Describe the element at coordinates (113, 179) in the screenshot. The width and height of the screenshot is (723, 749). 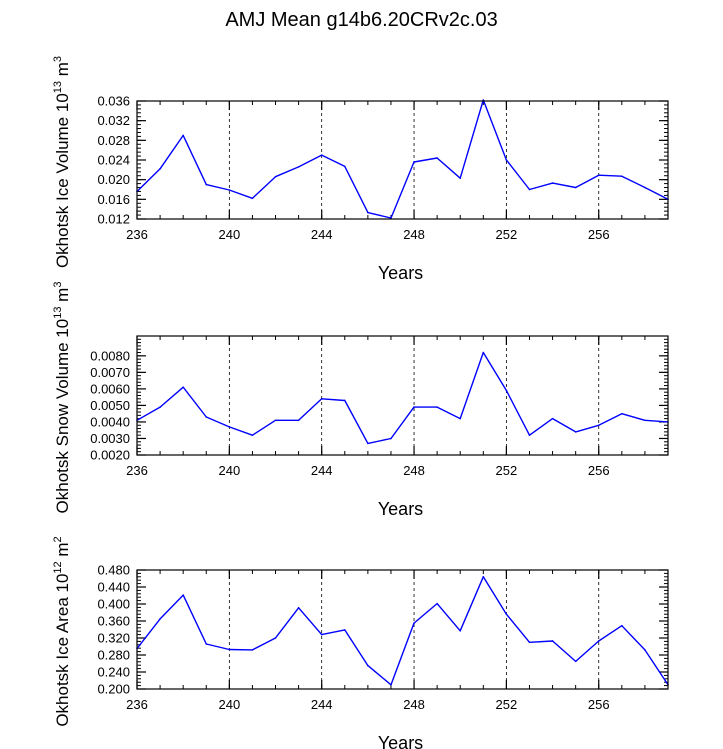
I see `y-tick-label: 0.020` at that location.